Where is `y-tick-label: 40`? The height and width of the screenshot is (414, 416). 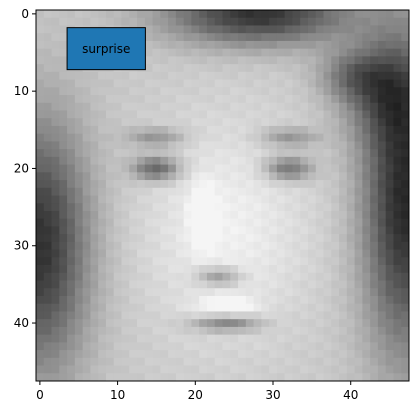
y-tick-label: 40 is located at coordinates (21, 323).